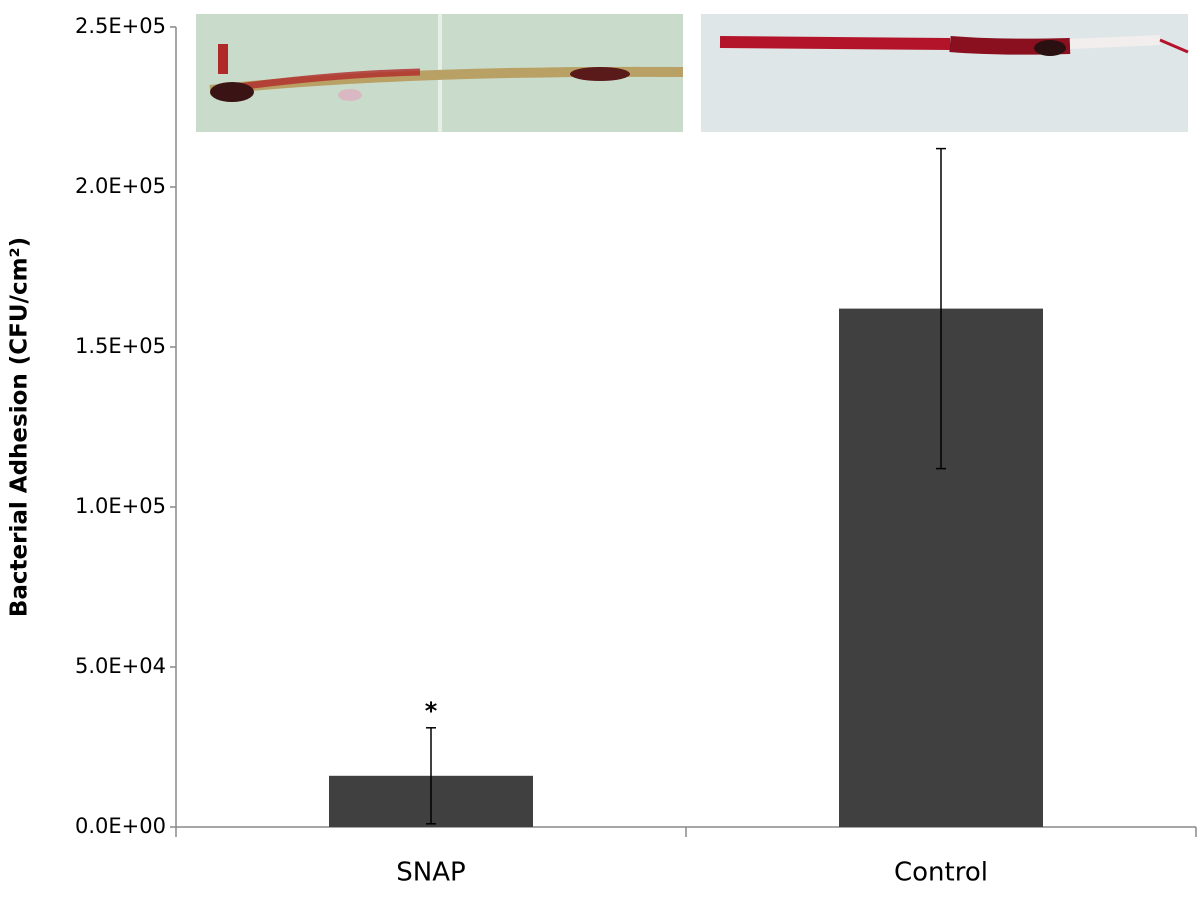 The height and width of the screenshot is (904, 1200). I want to click on y-tick-label: 0.0E+00, so click(120, 826).